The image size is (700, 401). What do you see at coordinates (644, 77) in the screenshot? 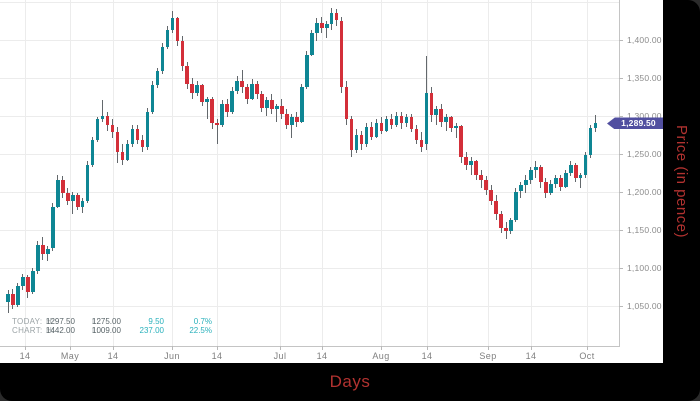
I see `price-tick-label: 1,350.00` at bounding box center [644, 77].